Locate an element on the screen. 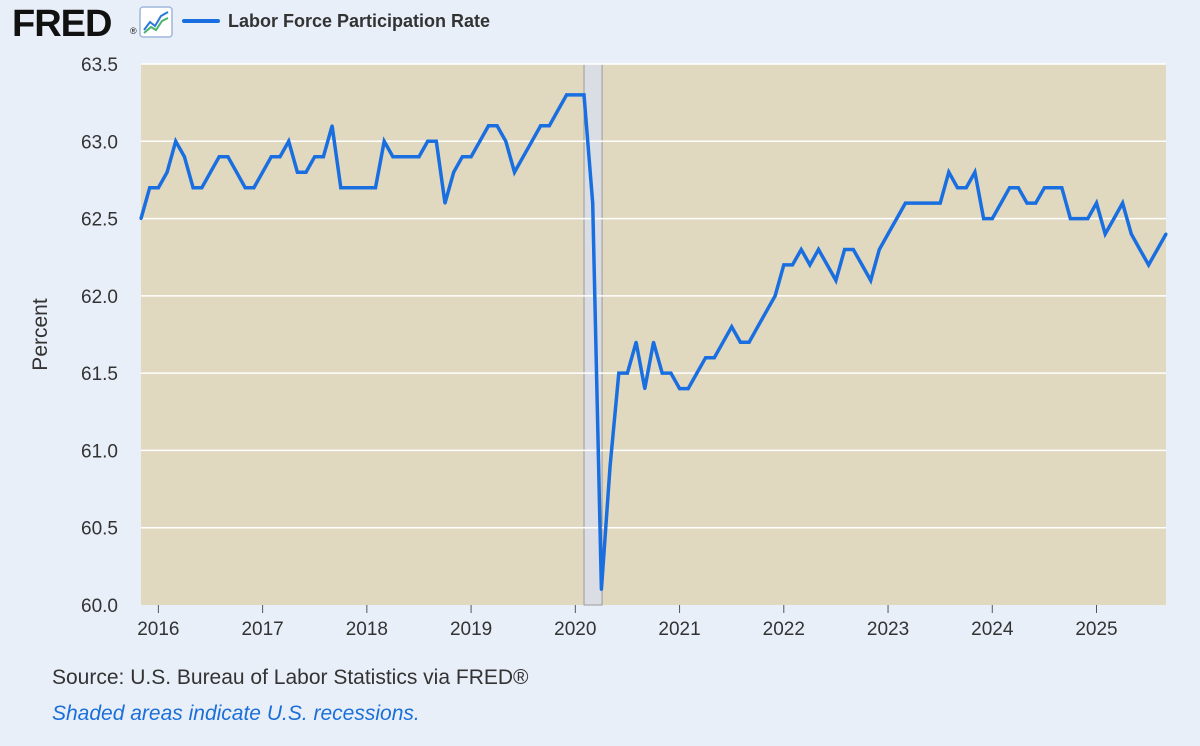  x-tick-label: 2016 is located at coordinates (158, 629).